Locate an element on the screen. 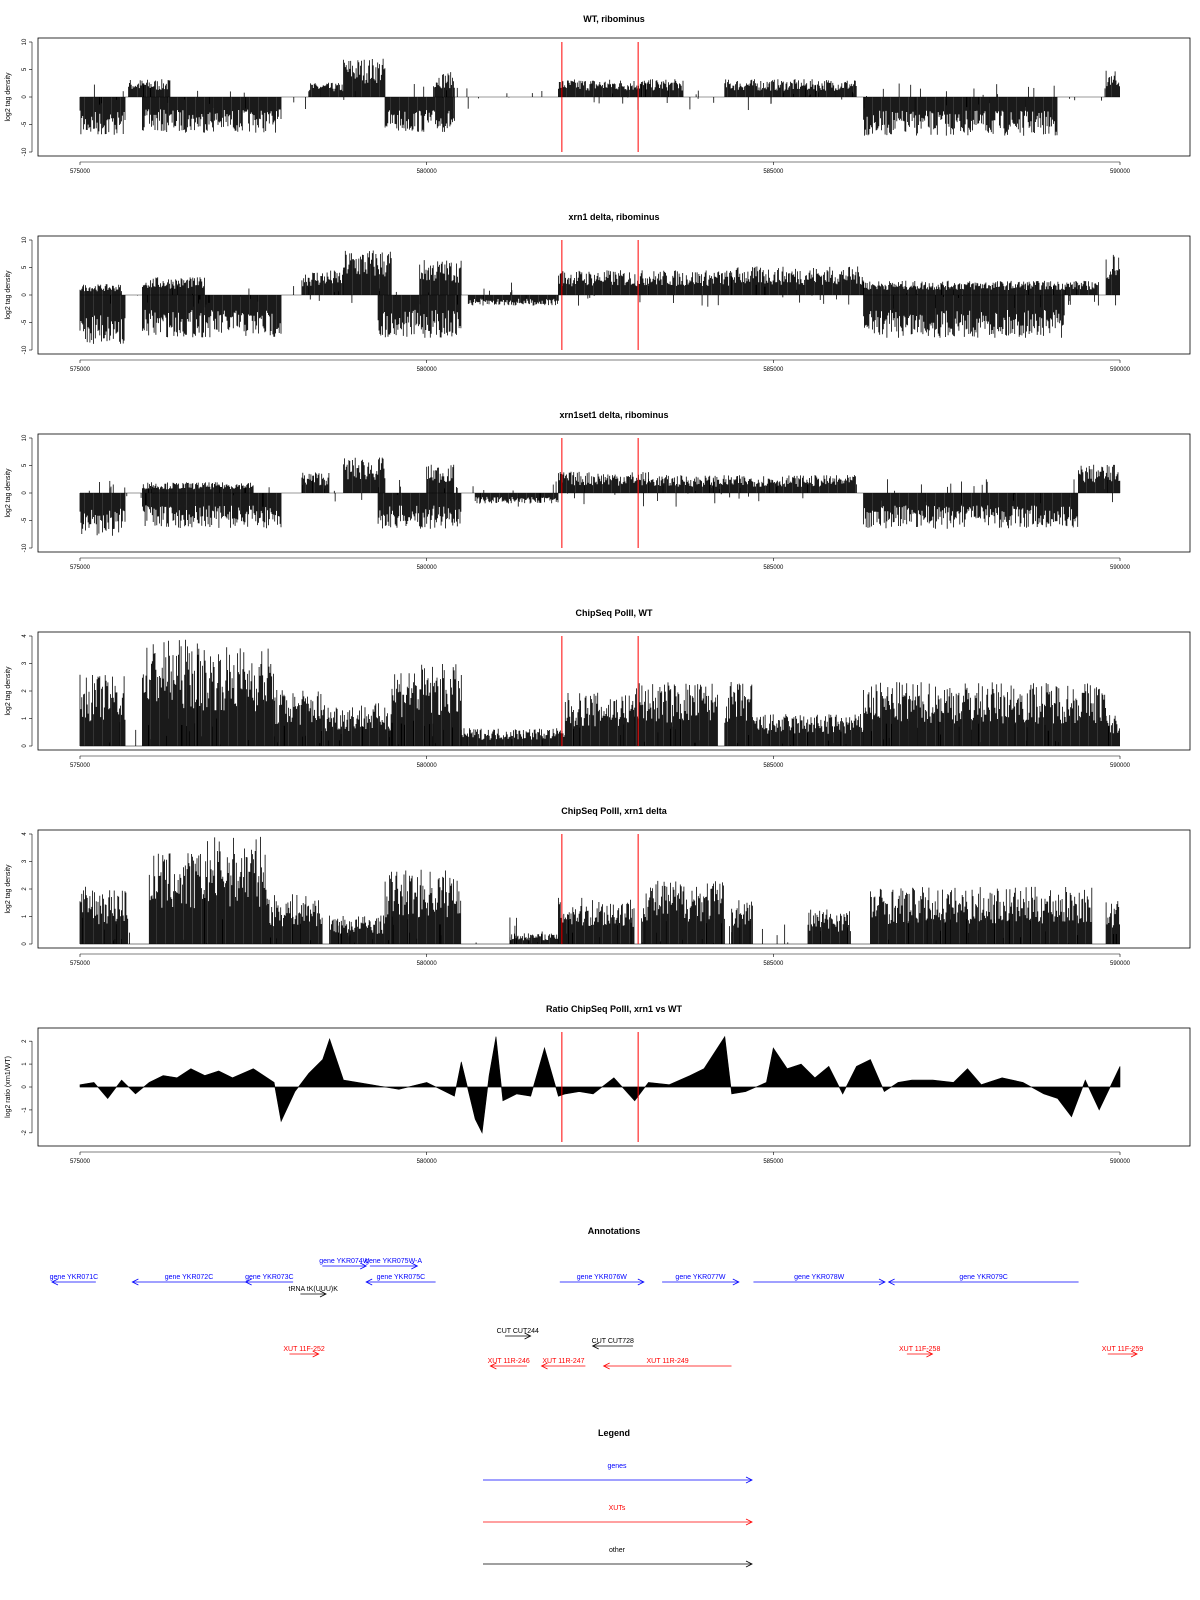  y-tick-label: 3 is located at coordinates (25, 663).